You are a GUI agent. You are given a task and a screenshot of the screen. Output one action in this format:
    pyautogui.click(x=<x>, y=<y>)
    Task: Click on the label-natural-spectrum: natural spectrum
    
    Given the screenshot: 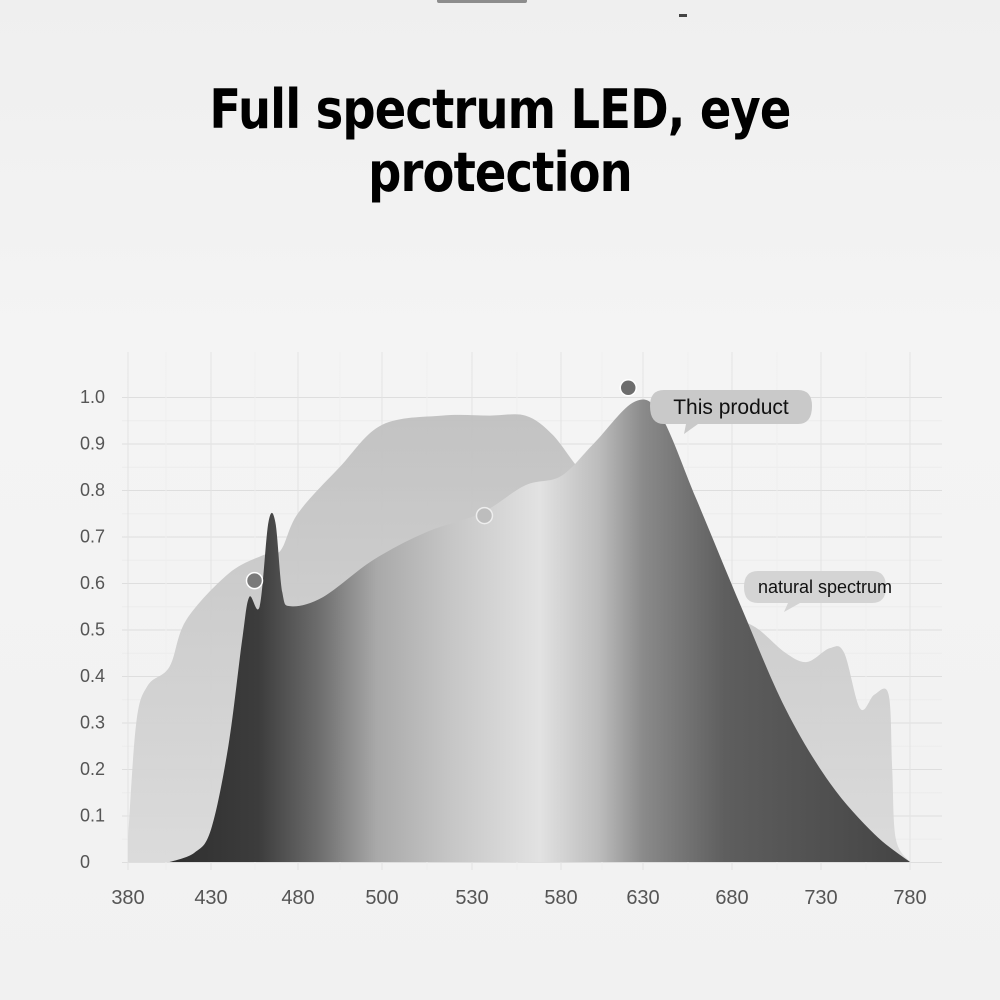 What is the action you would take?
    pyautogui.click(x=825, y=587)
    